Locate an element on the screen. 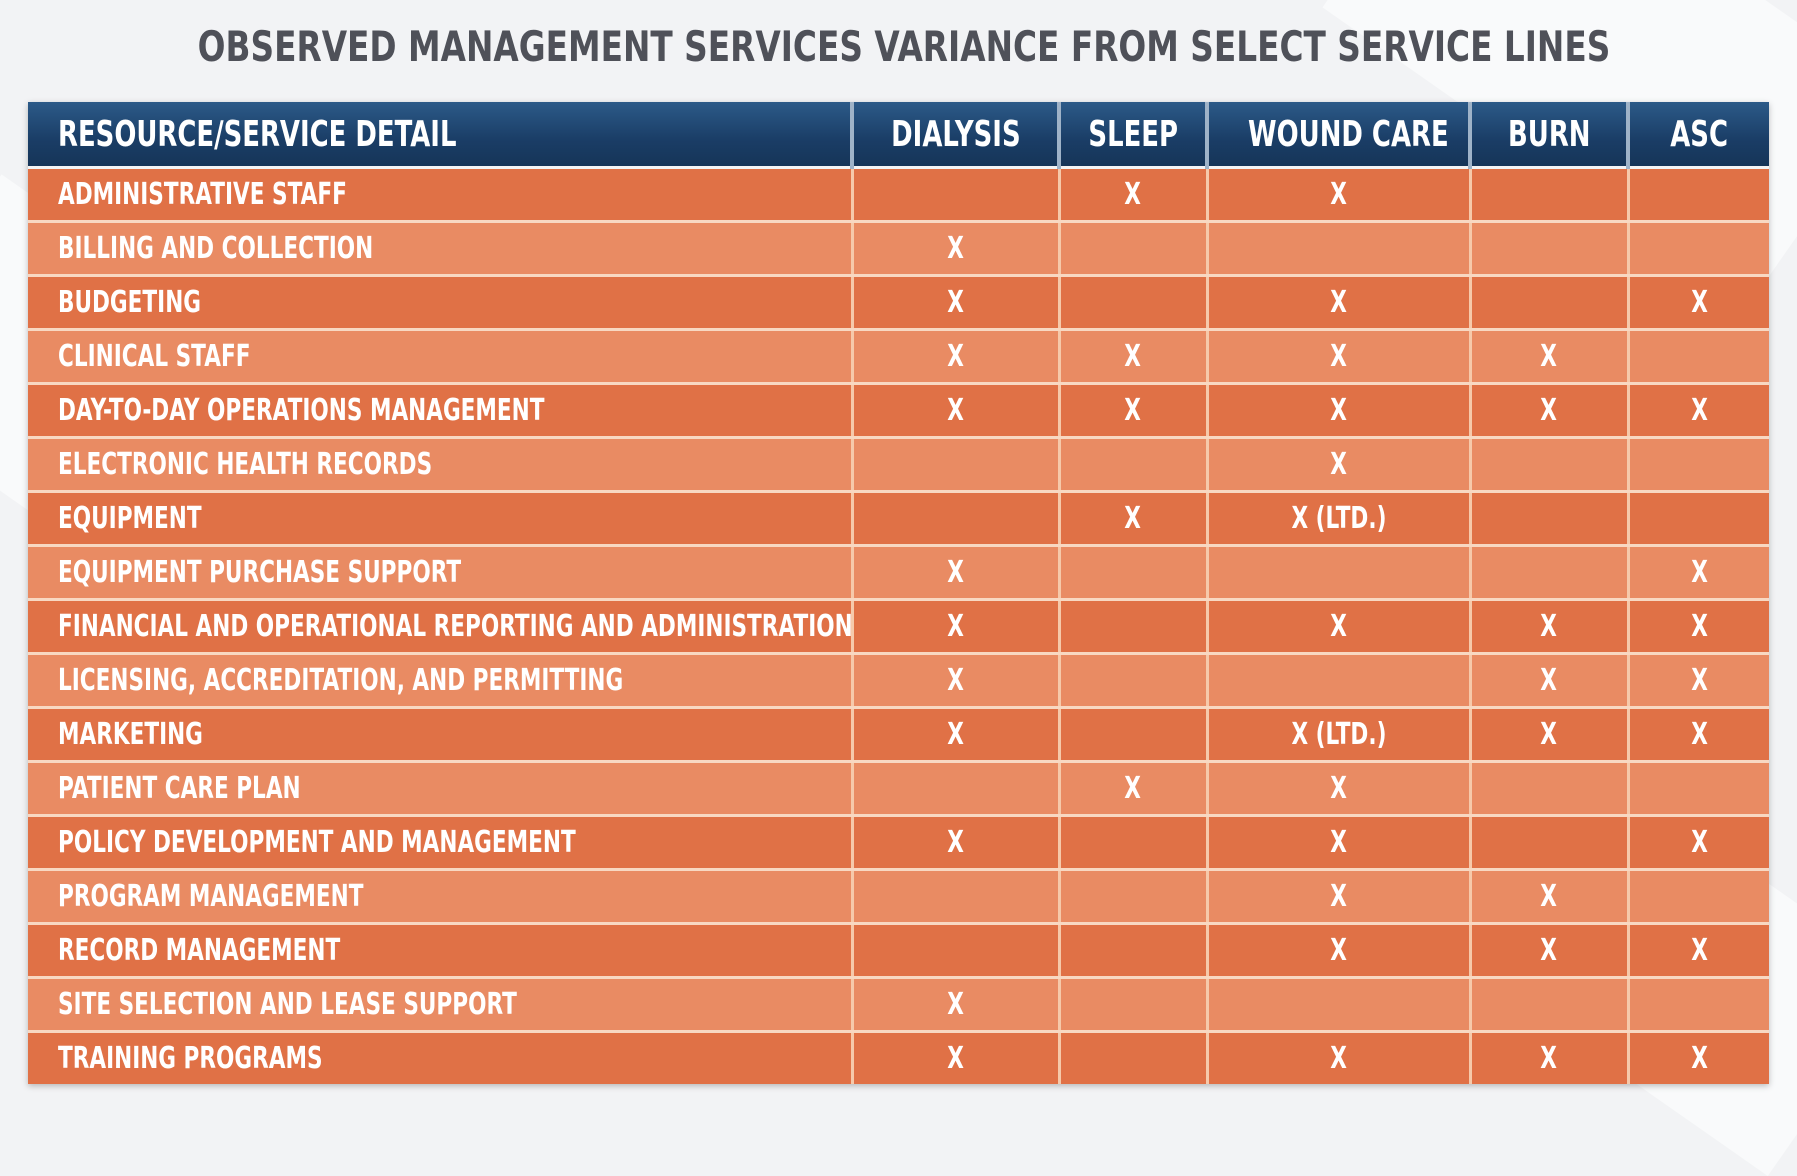  table-row: BUDGETING X X X is located at coordinates (898, 303).